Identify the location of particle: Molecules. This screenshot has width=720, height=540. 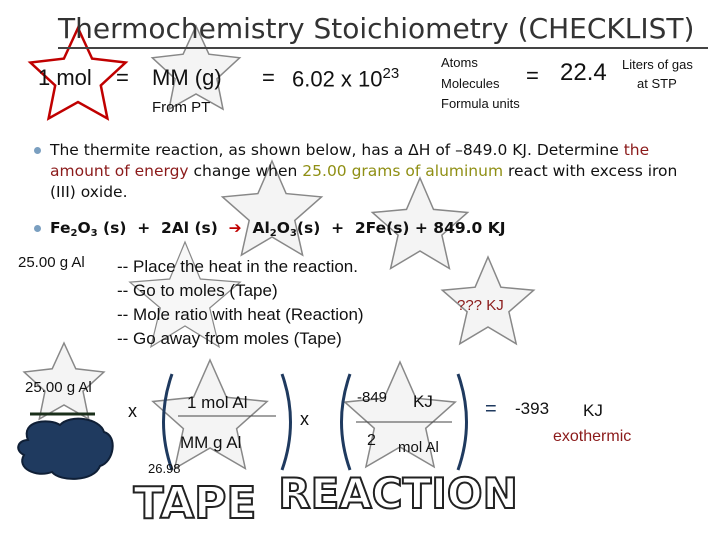
(470, 83).